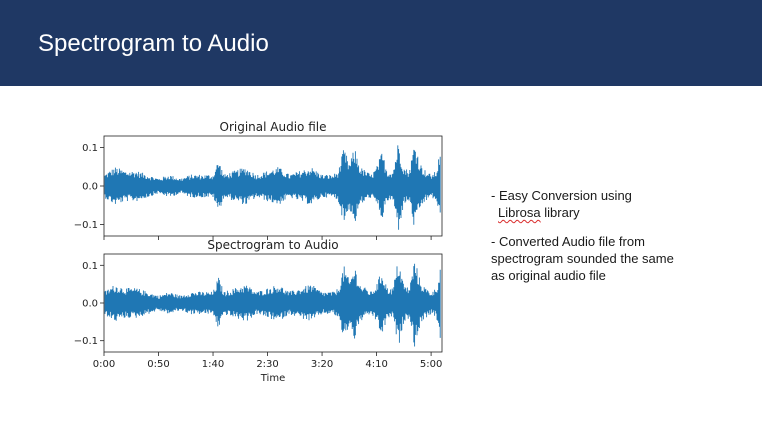 The height and width of the screenshot is (427, 762). I want to click on x-tick-label: 0:00, so click(104, 364).